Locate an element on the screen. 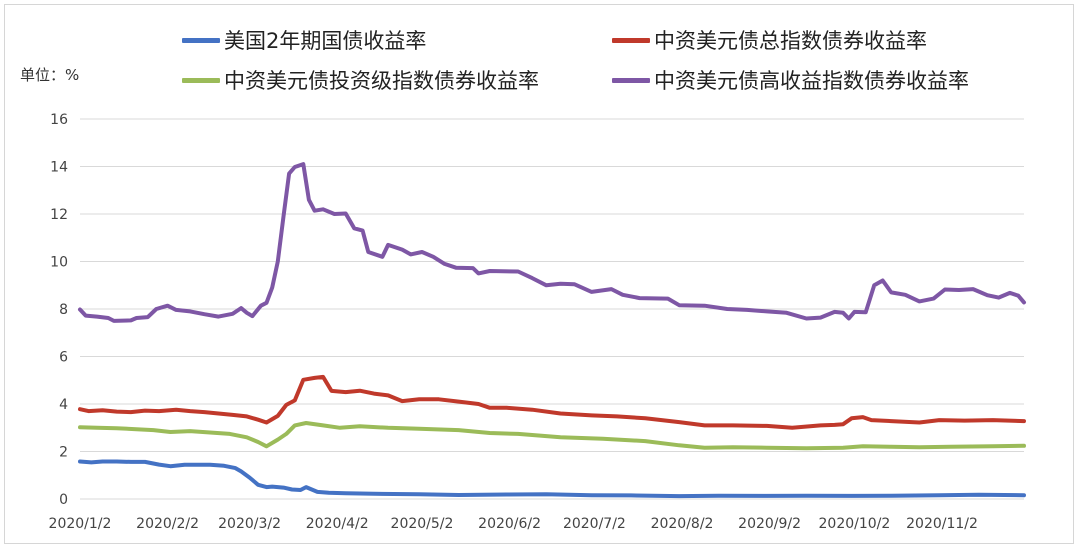 This screenshot has height=550, width=1080. y-tick-label: 16 is located at coordinates (59, 120).